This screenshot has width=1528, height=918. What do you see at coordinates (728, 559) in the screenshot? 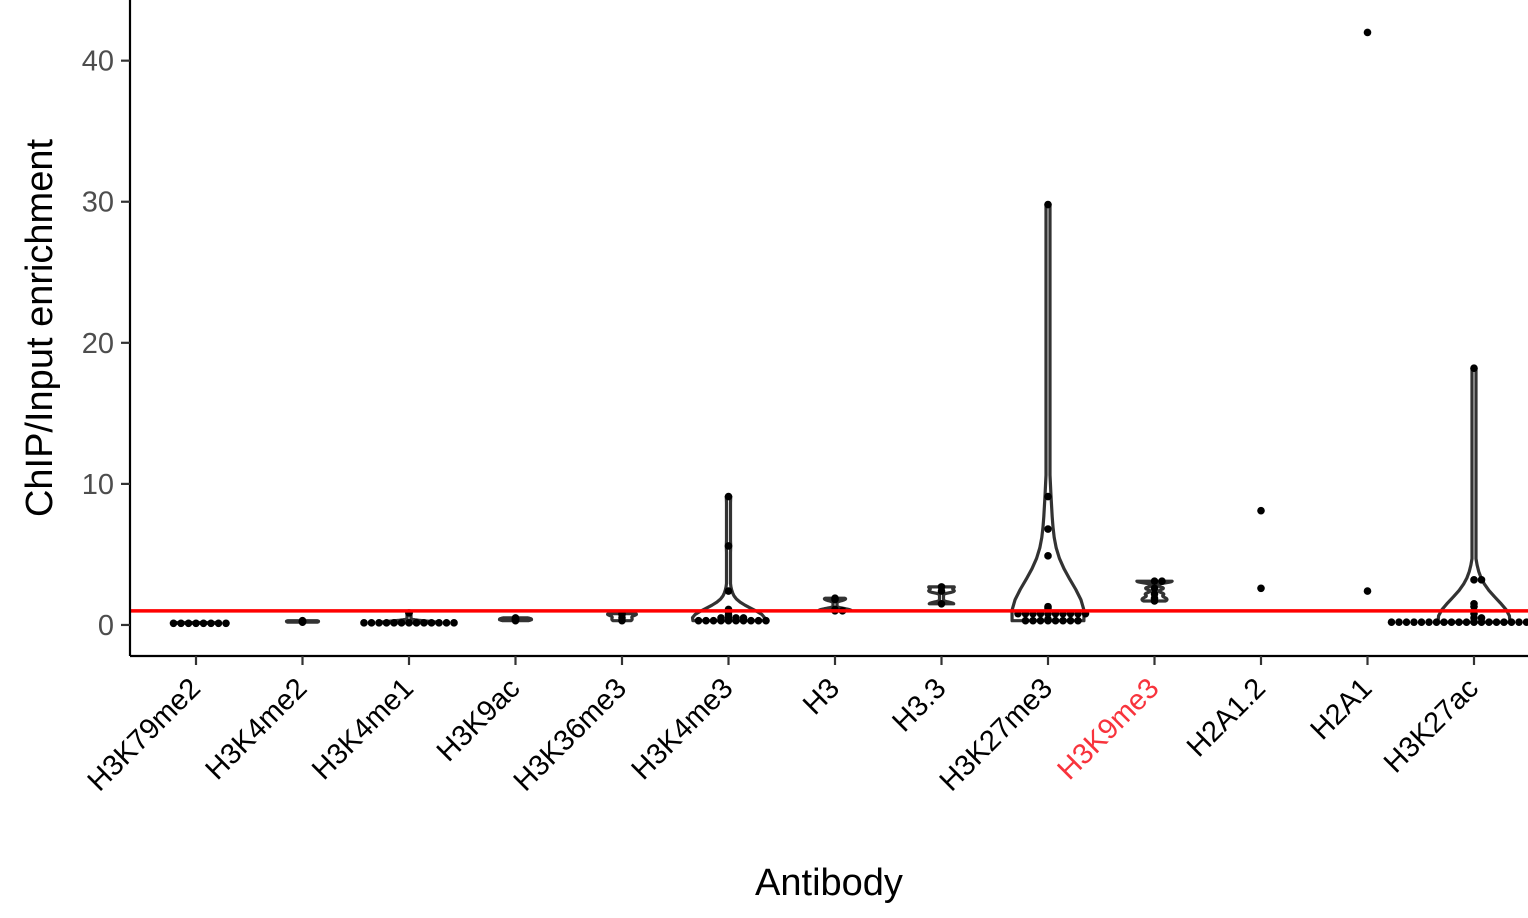
I see `violin-H3K4me3` at bounding box center [728, 559].